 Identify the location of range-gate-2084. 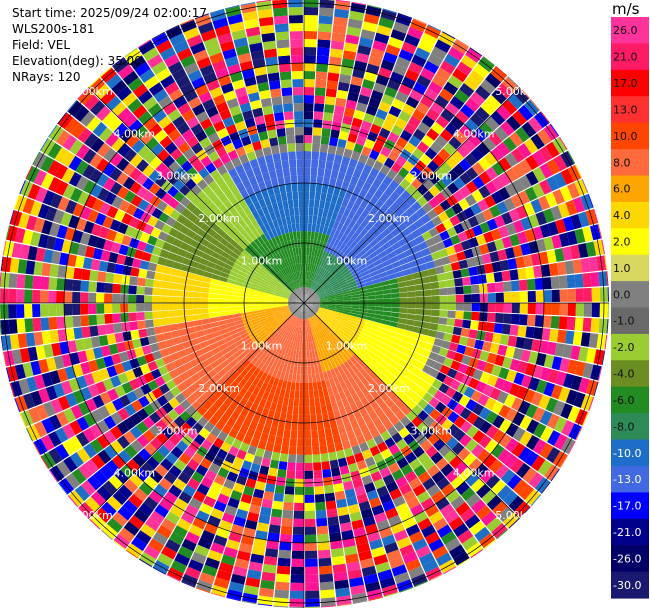
(351, 435).